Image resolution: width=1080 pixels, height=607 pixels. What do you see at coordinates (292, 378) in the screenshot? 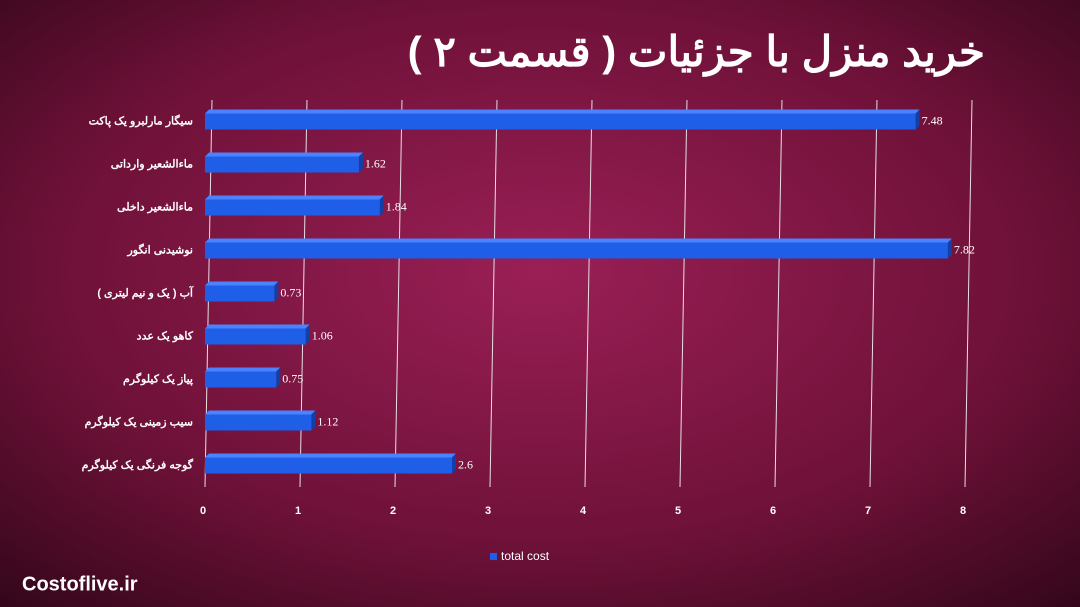
I see `value-label: 0.75` at bounding box center [292, 378].